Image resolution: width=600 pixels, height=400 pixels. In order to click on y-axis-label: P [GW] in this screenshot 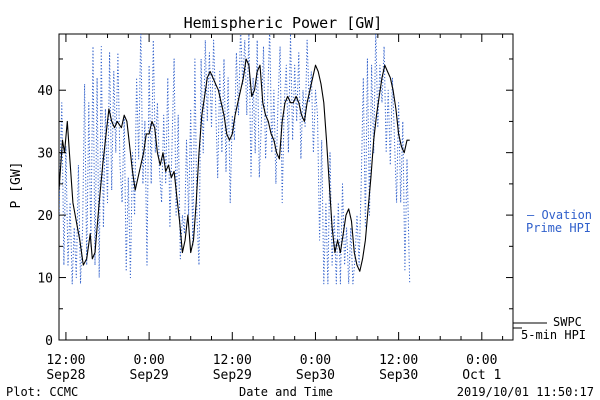, I will do `click(16, 185)`.